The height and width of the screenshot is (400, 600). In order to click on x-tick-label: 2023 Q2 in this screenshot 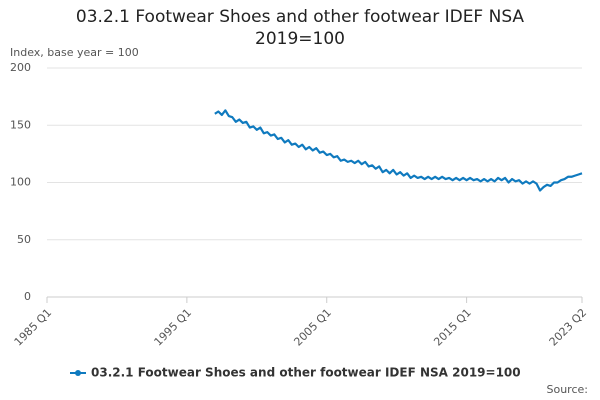, I will do `click(568, 327)`.